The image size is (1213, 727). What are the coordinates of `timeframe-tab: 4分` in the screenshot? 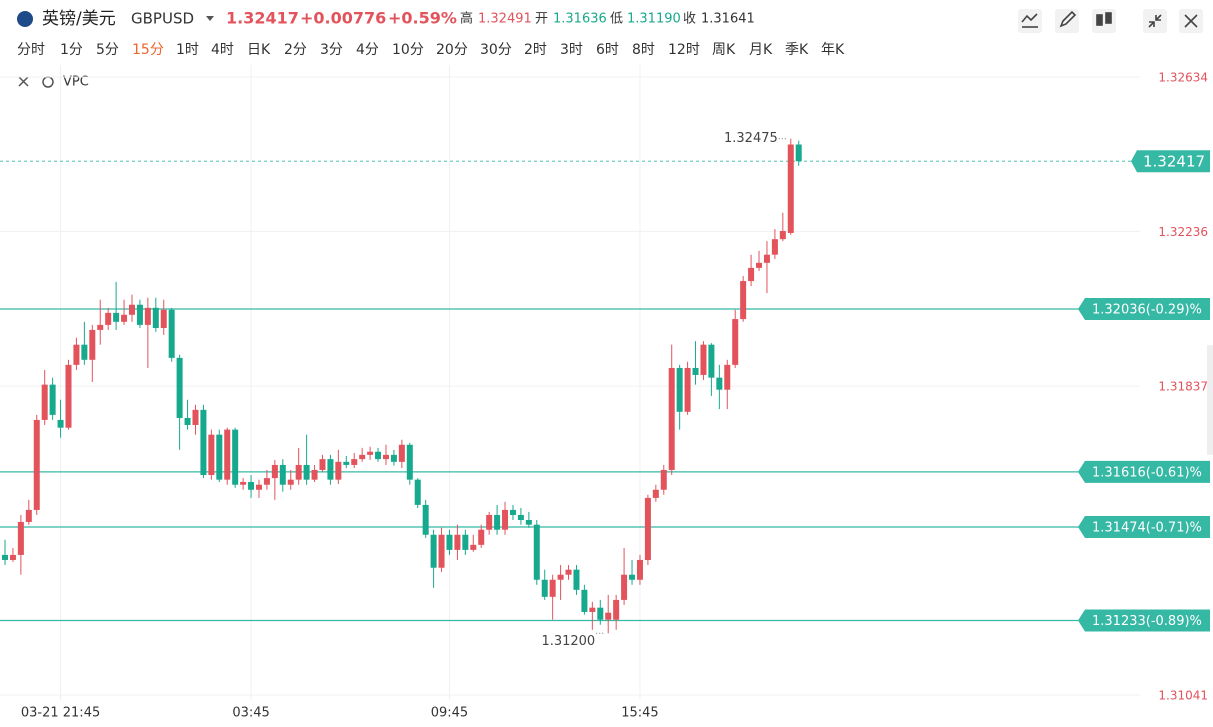 It's located at (367, 50).